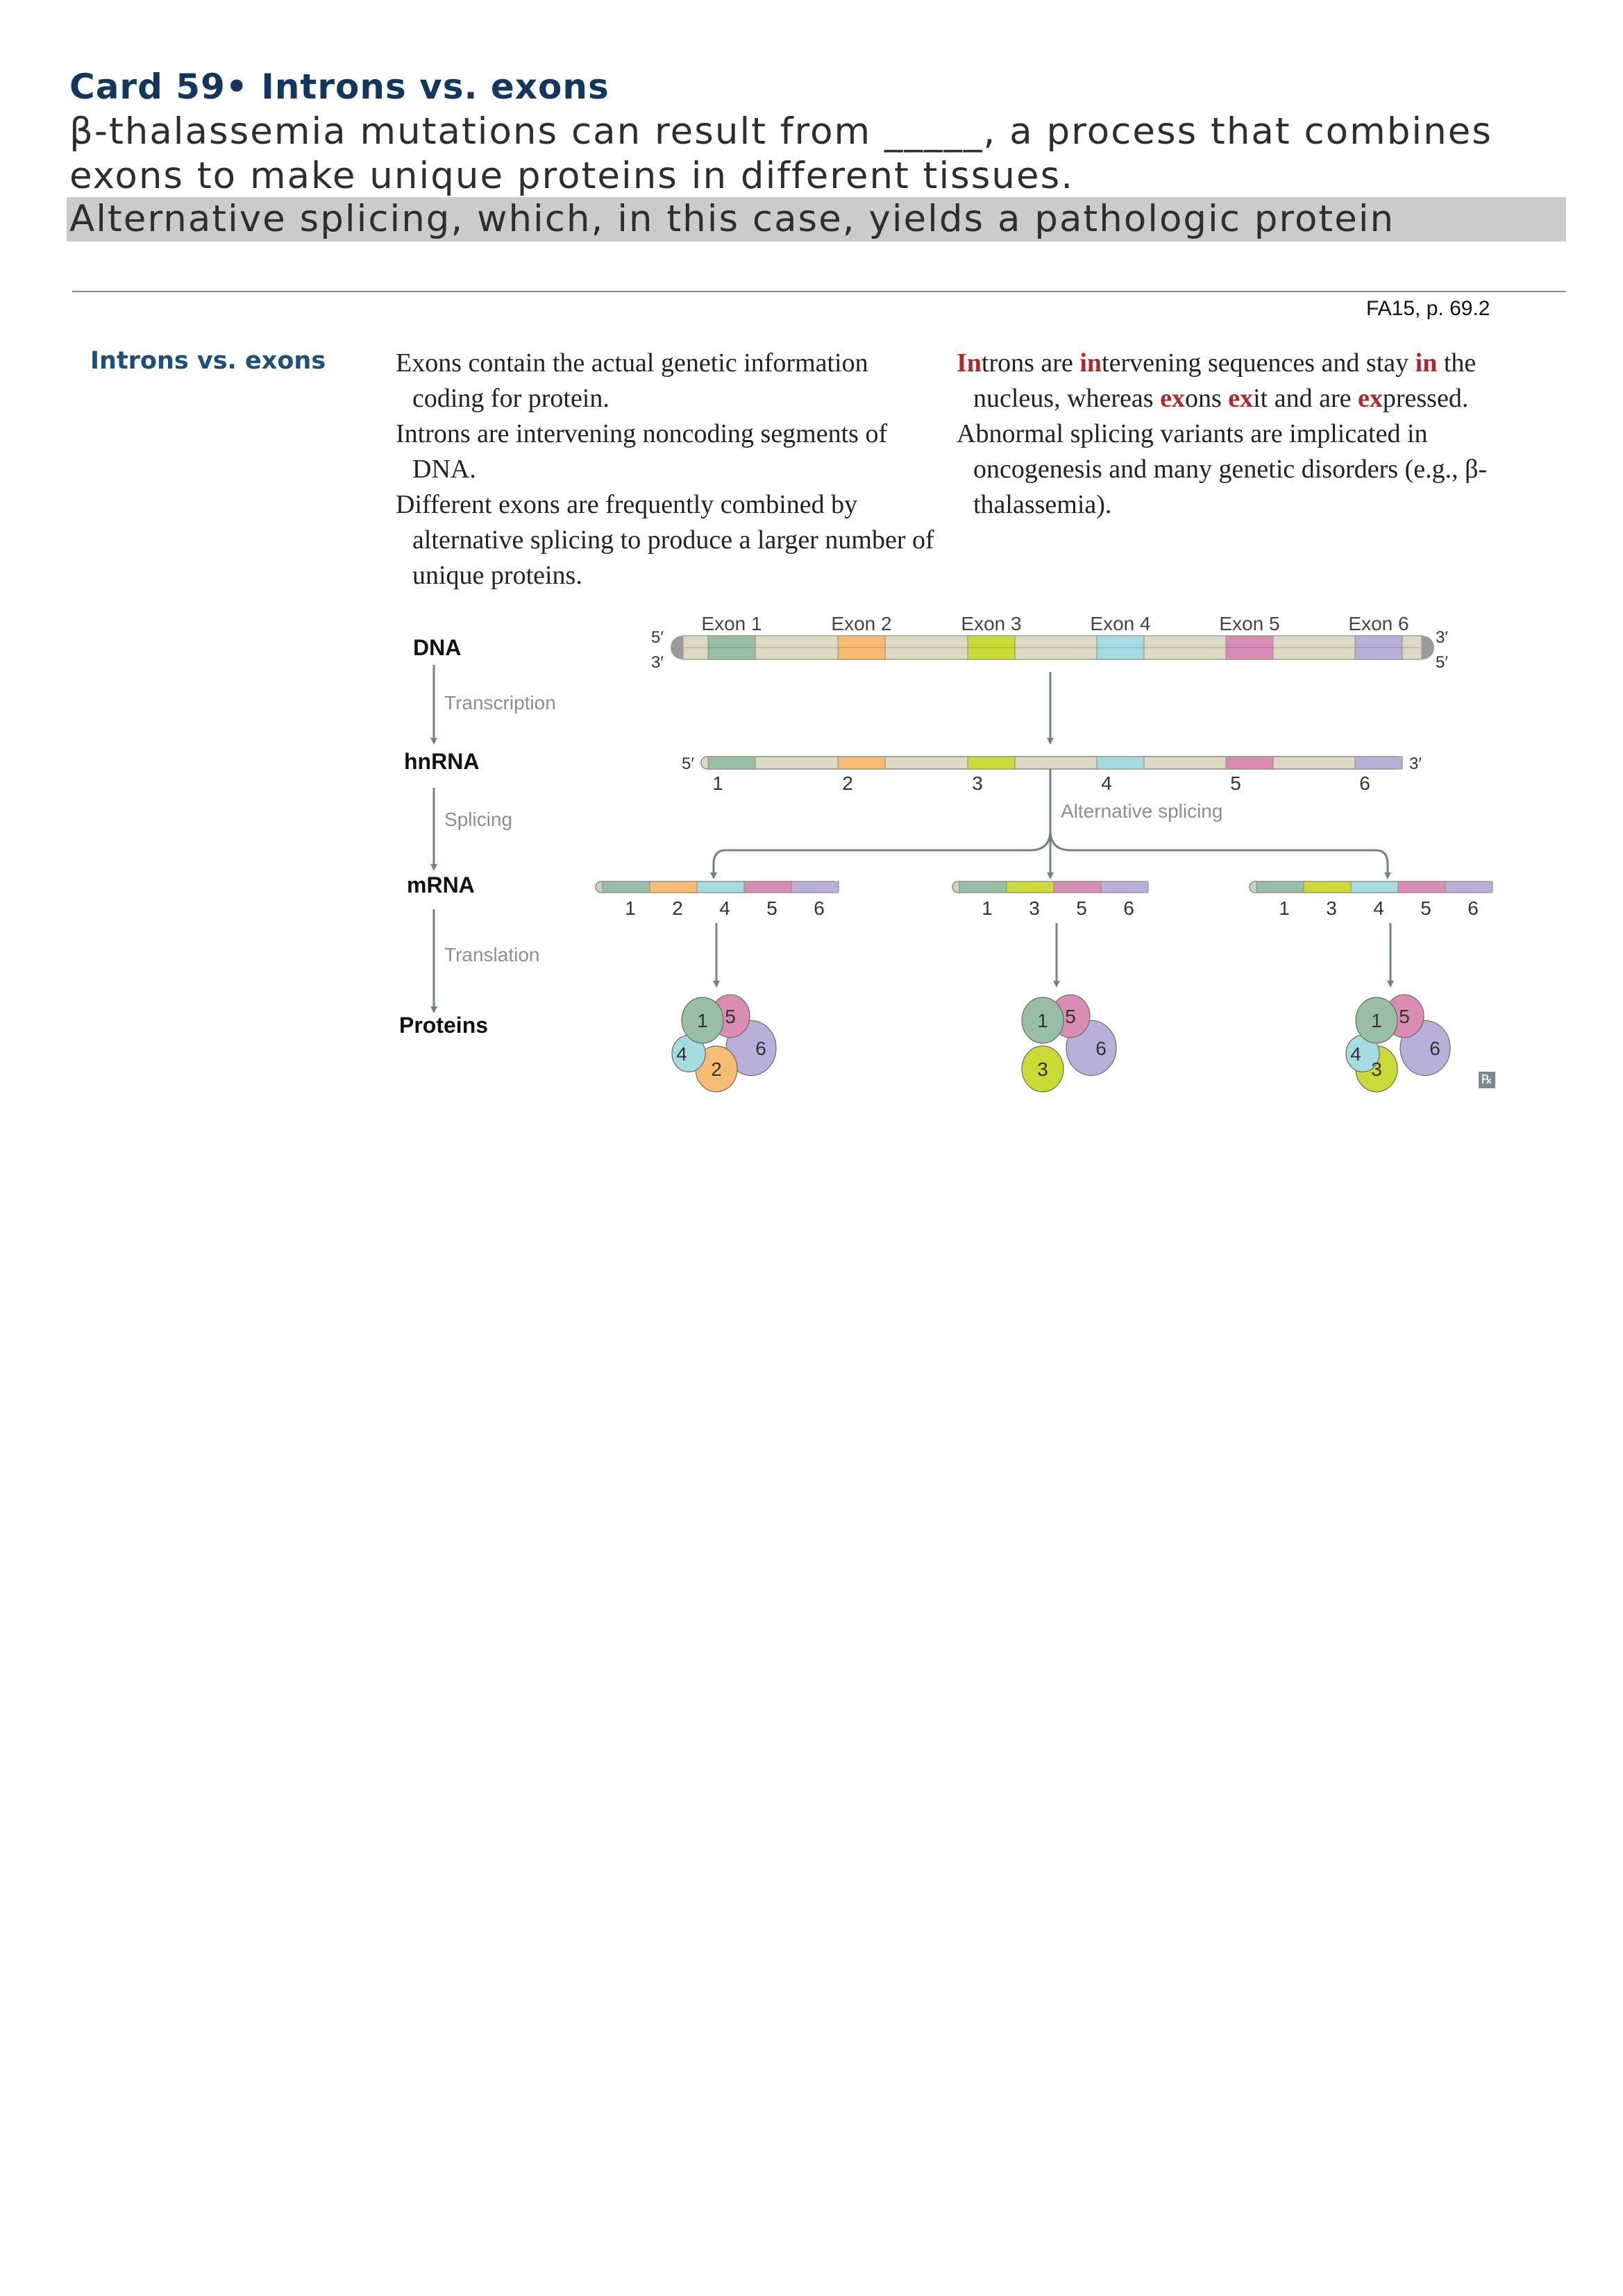 This screenshot has width=1623, height=2296. I want to click on mnemonic-text: pressed., so click(1425, 399).